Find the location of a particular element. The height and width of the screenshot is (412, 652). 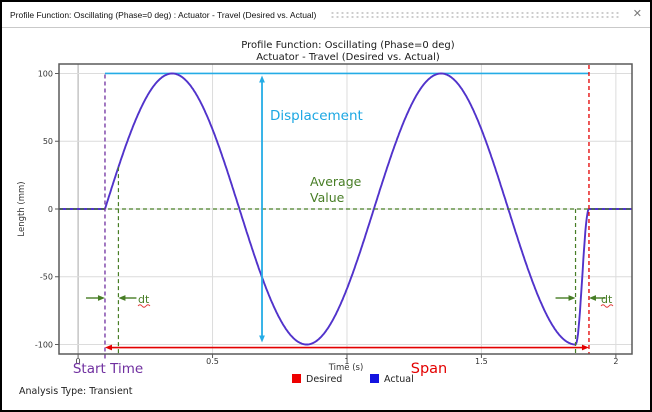

legend-swatch-desired is located at coordinates (296, 378).